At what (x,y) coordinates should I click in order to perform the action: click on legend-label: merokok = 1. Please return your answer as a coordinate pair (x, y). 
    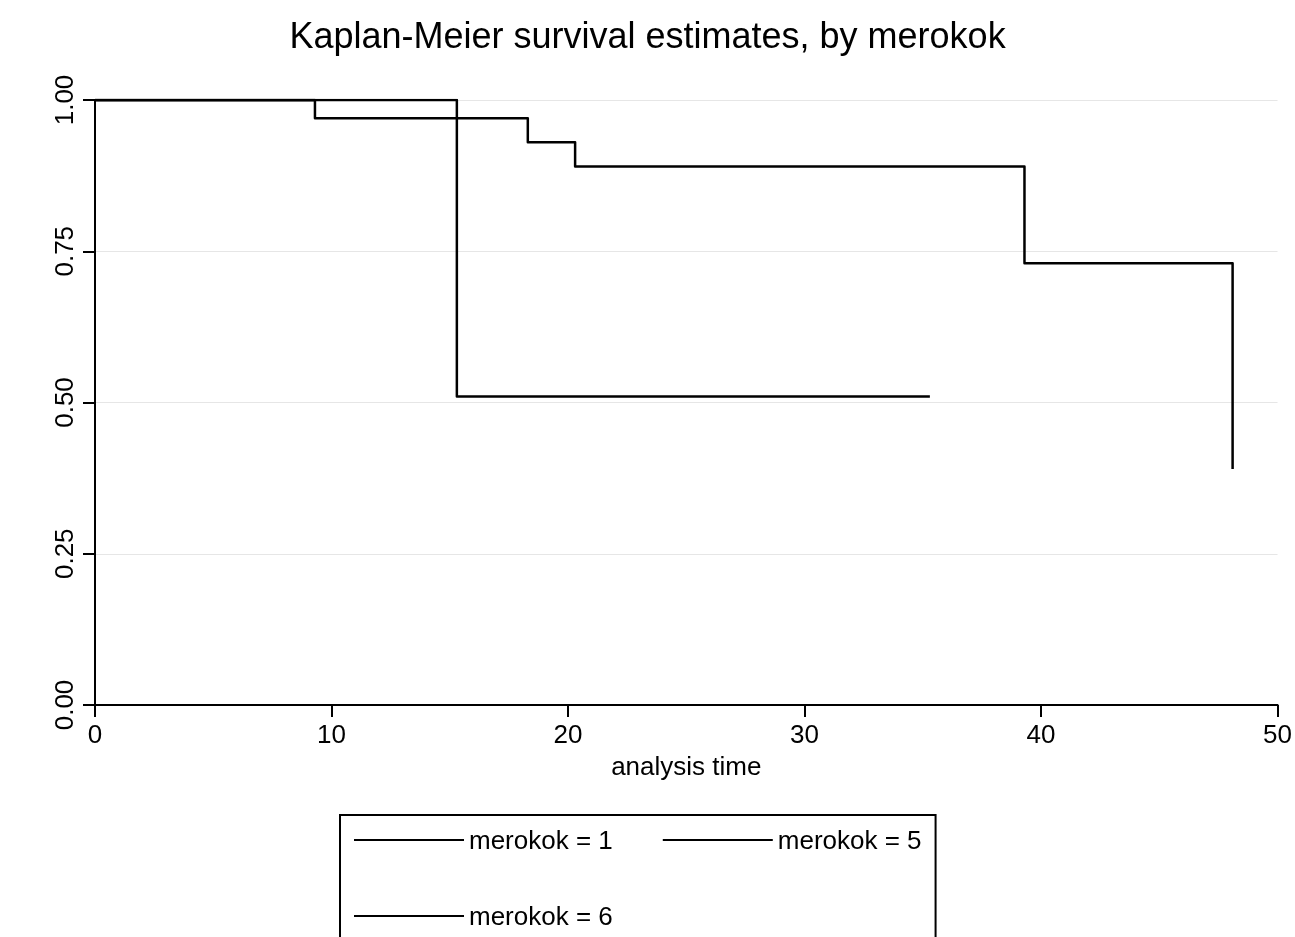
    Looking at the image, I should click on (541, 840).